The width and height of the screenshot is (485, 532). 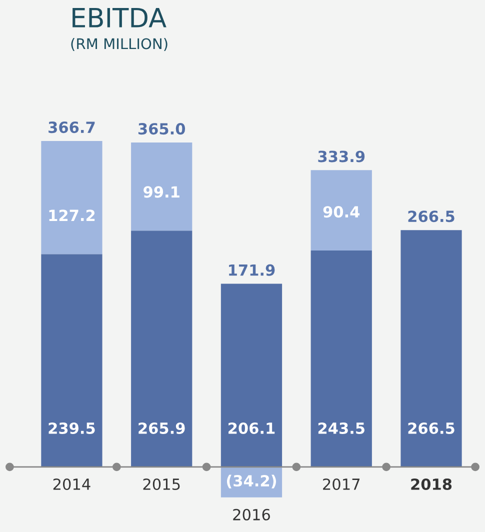 I want to click on data-label: 206.1, so click(x=251, y=428).